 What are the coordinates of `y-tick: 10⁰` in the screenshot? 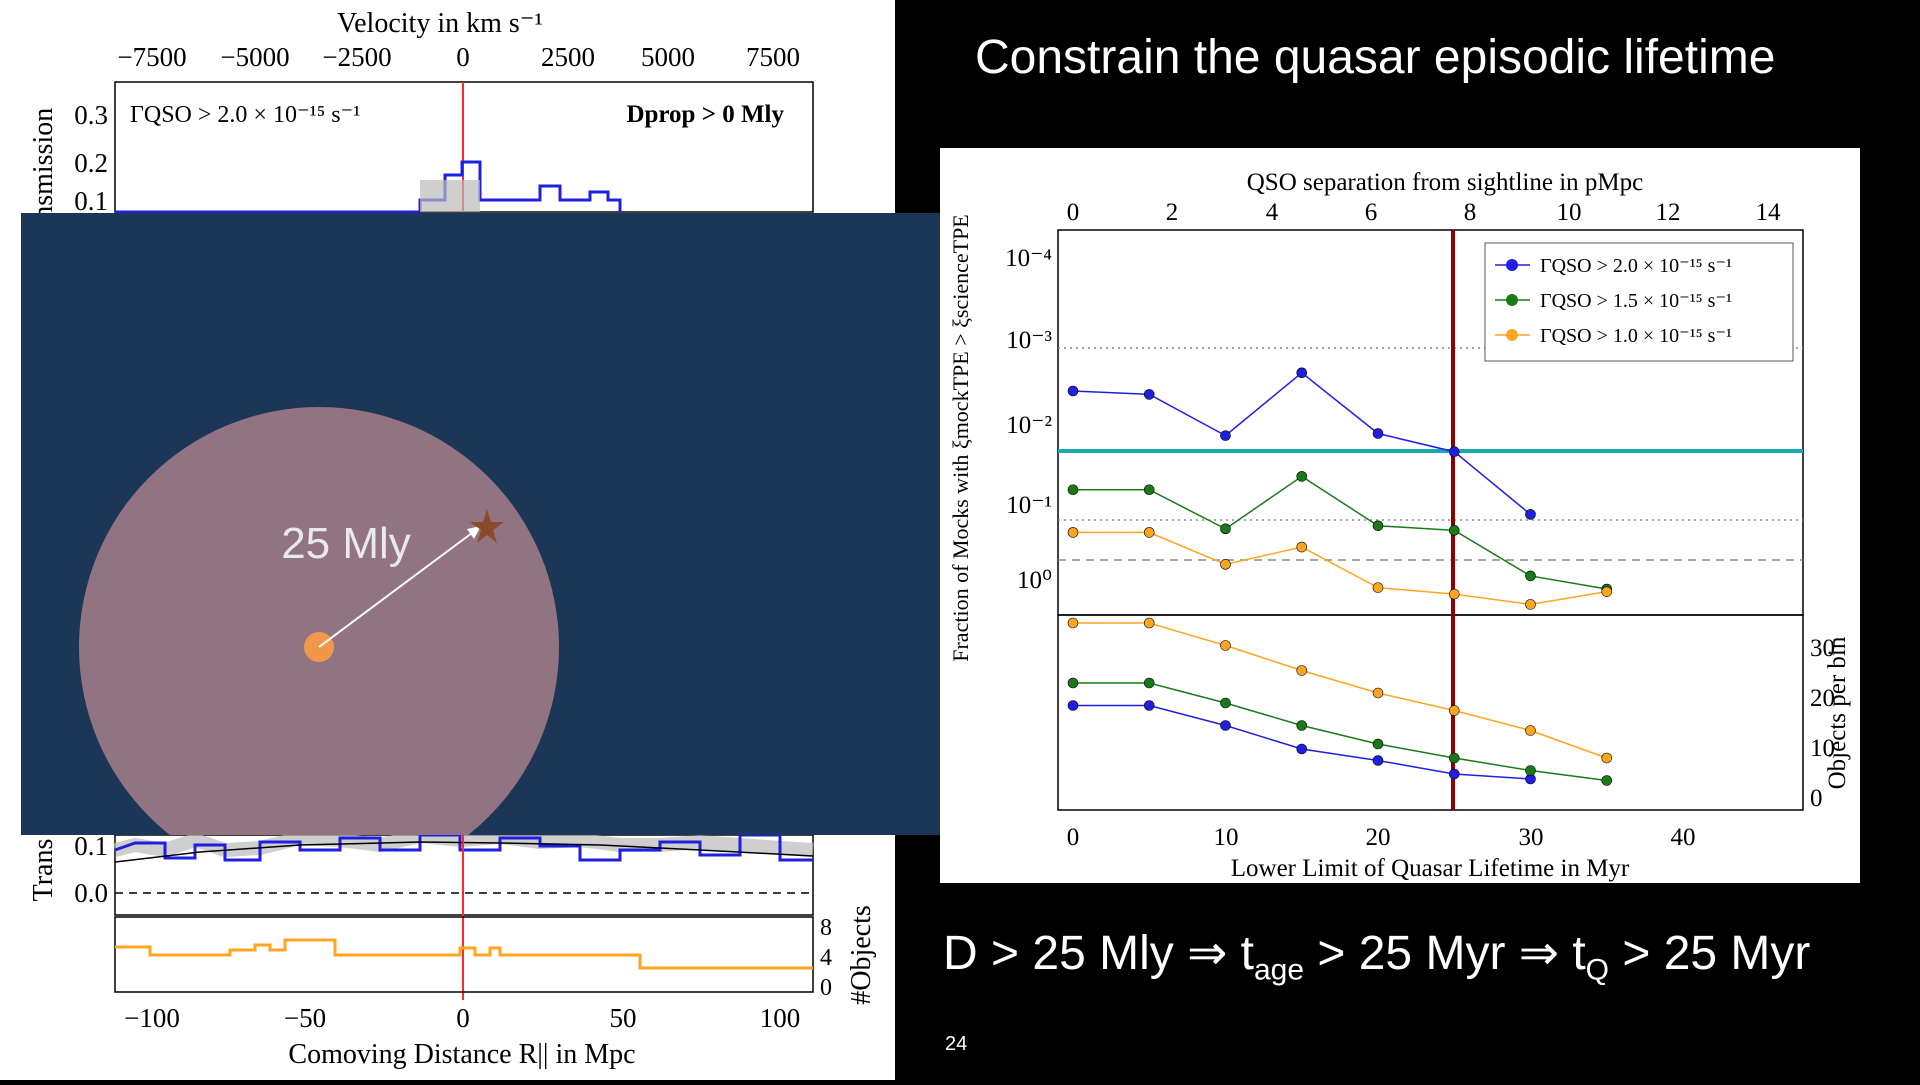 It's located at (1034, 580).